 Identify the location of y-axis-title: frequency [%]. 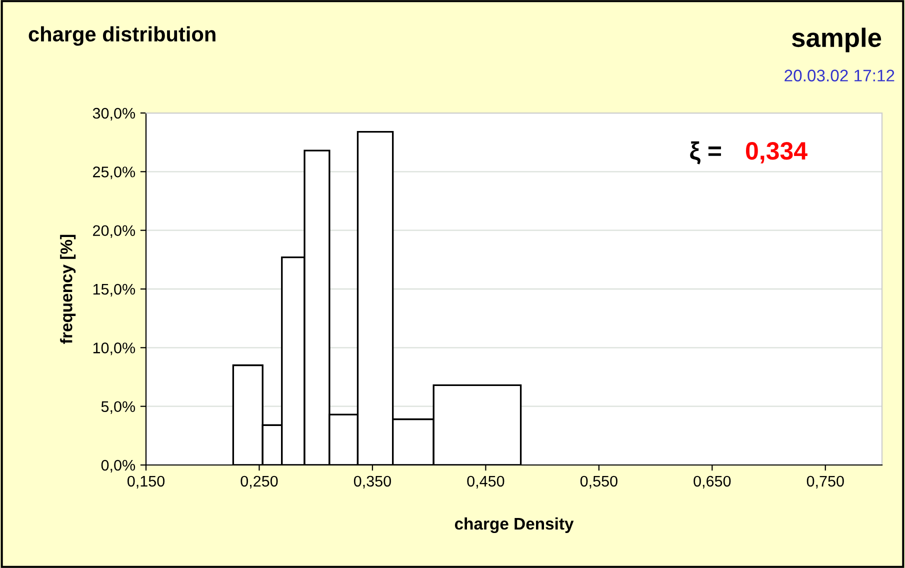
(68, 289).